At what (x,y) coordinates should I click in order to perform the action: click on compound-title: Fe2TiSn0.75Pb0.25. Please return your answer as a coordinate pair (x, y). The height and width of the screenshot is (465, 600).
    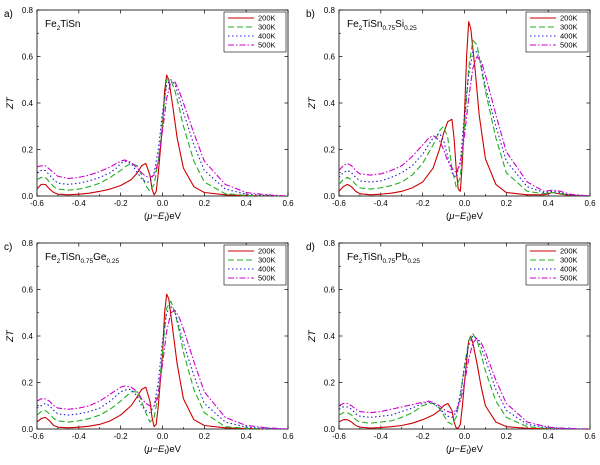
    Looking at the image, I should click on (383, 258).